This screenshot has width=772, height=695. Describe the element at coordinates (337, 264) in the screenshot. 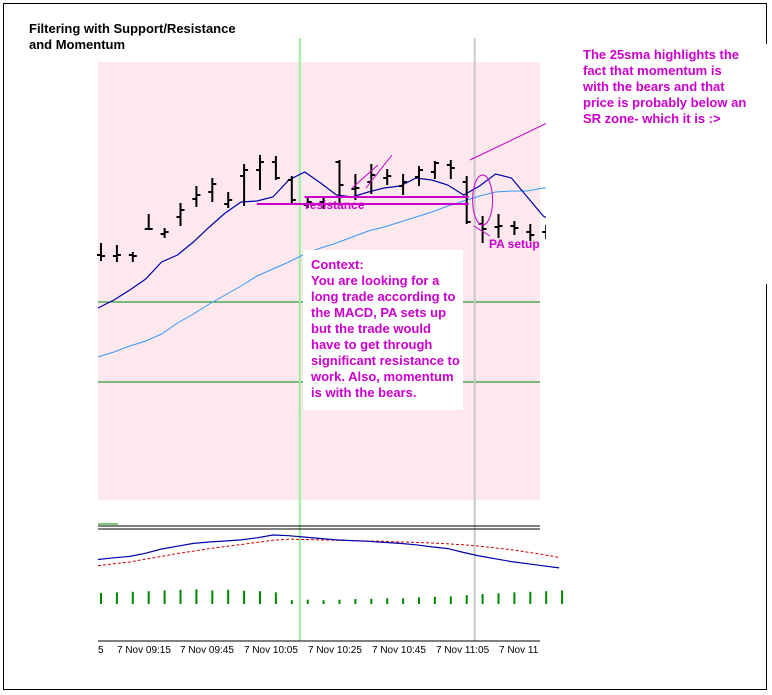

I see `context-heading: Context:` at that location.